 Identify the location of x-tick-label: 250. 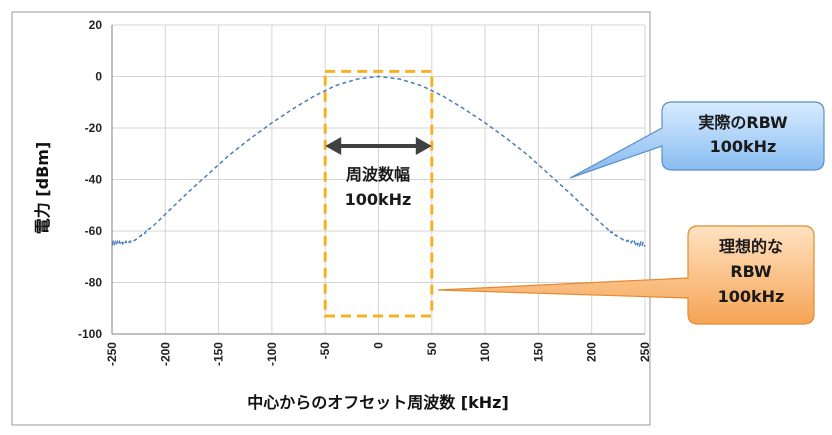
(645, 352).